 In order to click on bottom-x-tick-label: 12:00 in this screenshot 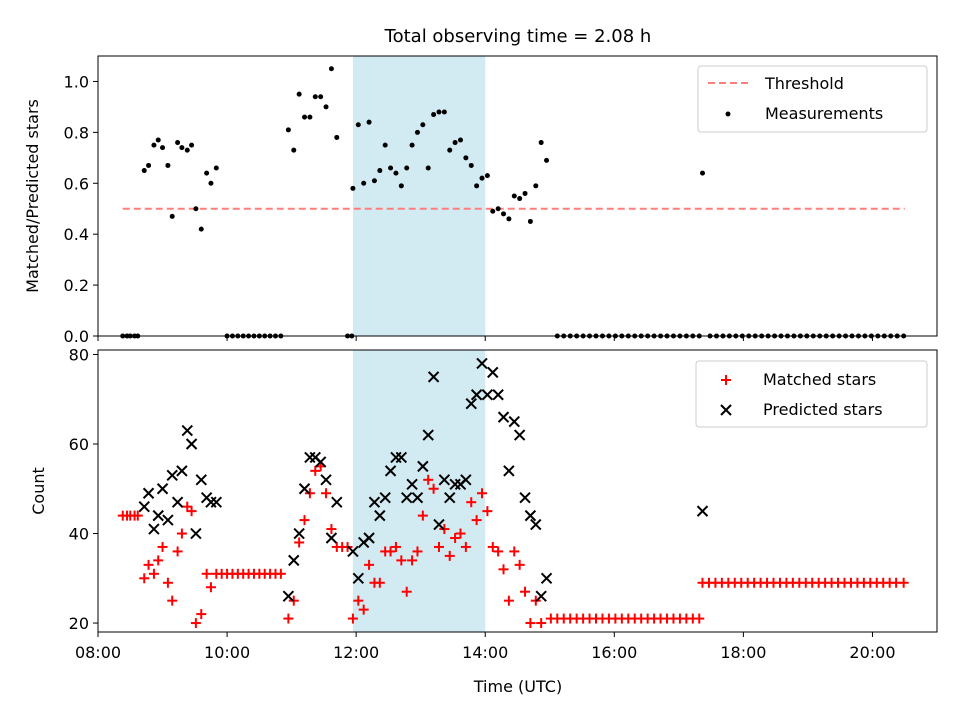, I will do `click(356, 652)`.